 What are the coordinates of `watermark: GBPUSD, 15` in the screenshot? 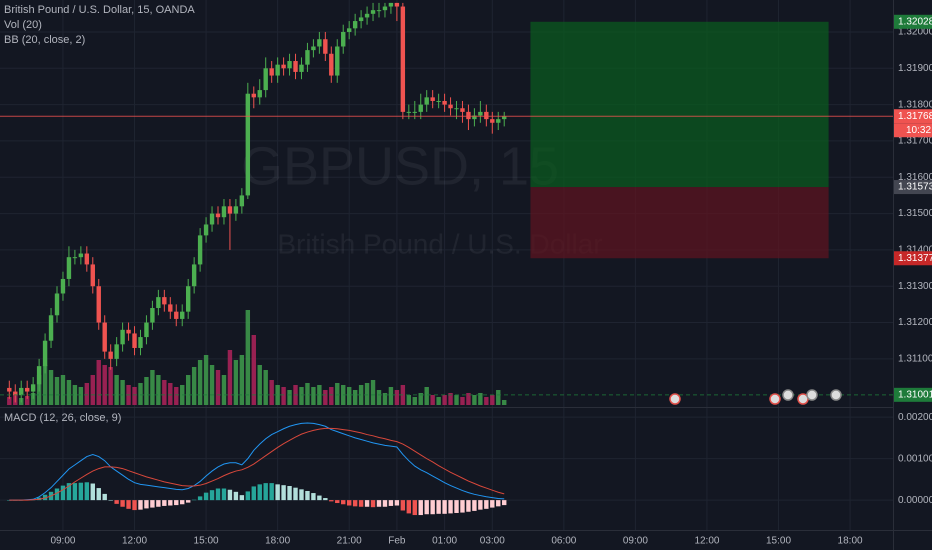 It's located at (400, 166).